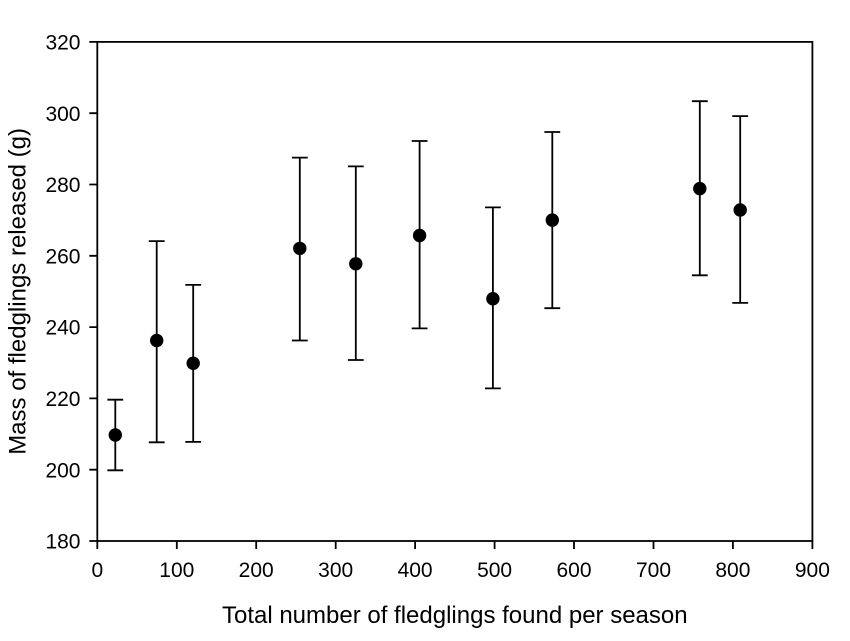 Image resolution: width=850 pixels, height=641 pixels. What do you see at coordinates (62, 185) in the screenshot?
I see `svg-text: 280` at bounding box center [62, 185].